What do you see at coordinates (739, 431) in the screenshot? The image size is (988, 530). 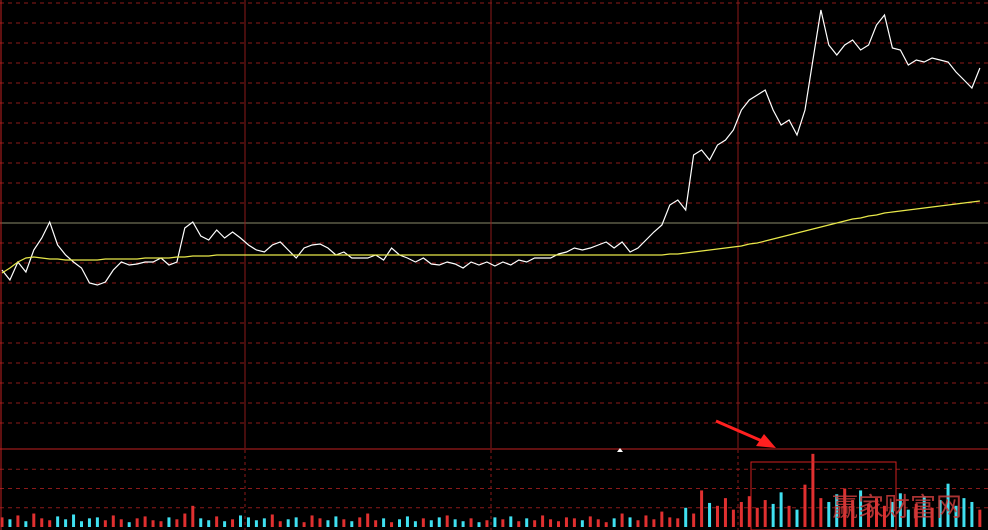 I see `arrow` at bounding box center [739, 431].